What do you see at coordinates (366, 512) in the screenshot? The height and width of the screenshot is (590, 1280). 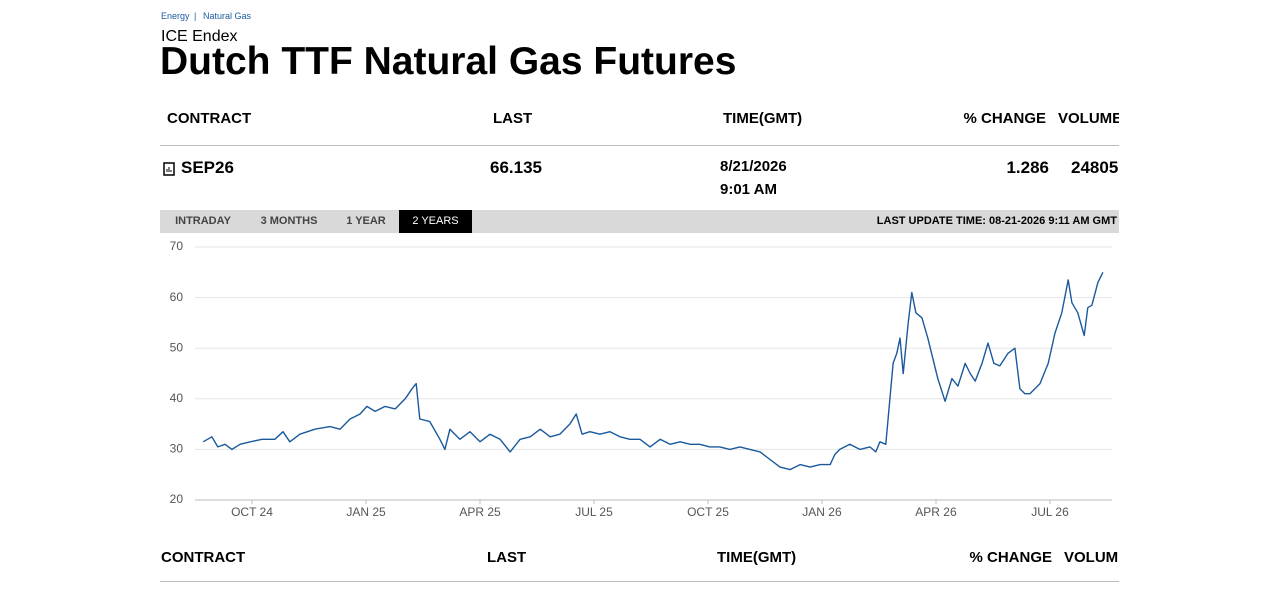 I see `x-tick-label: JAN 25` at bounding box center [366, 512].